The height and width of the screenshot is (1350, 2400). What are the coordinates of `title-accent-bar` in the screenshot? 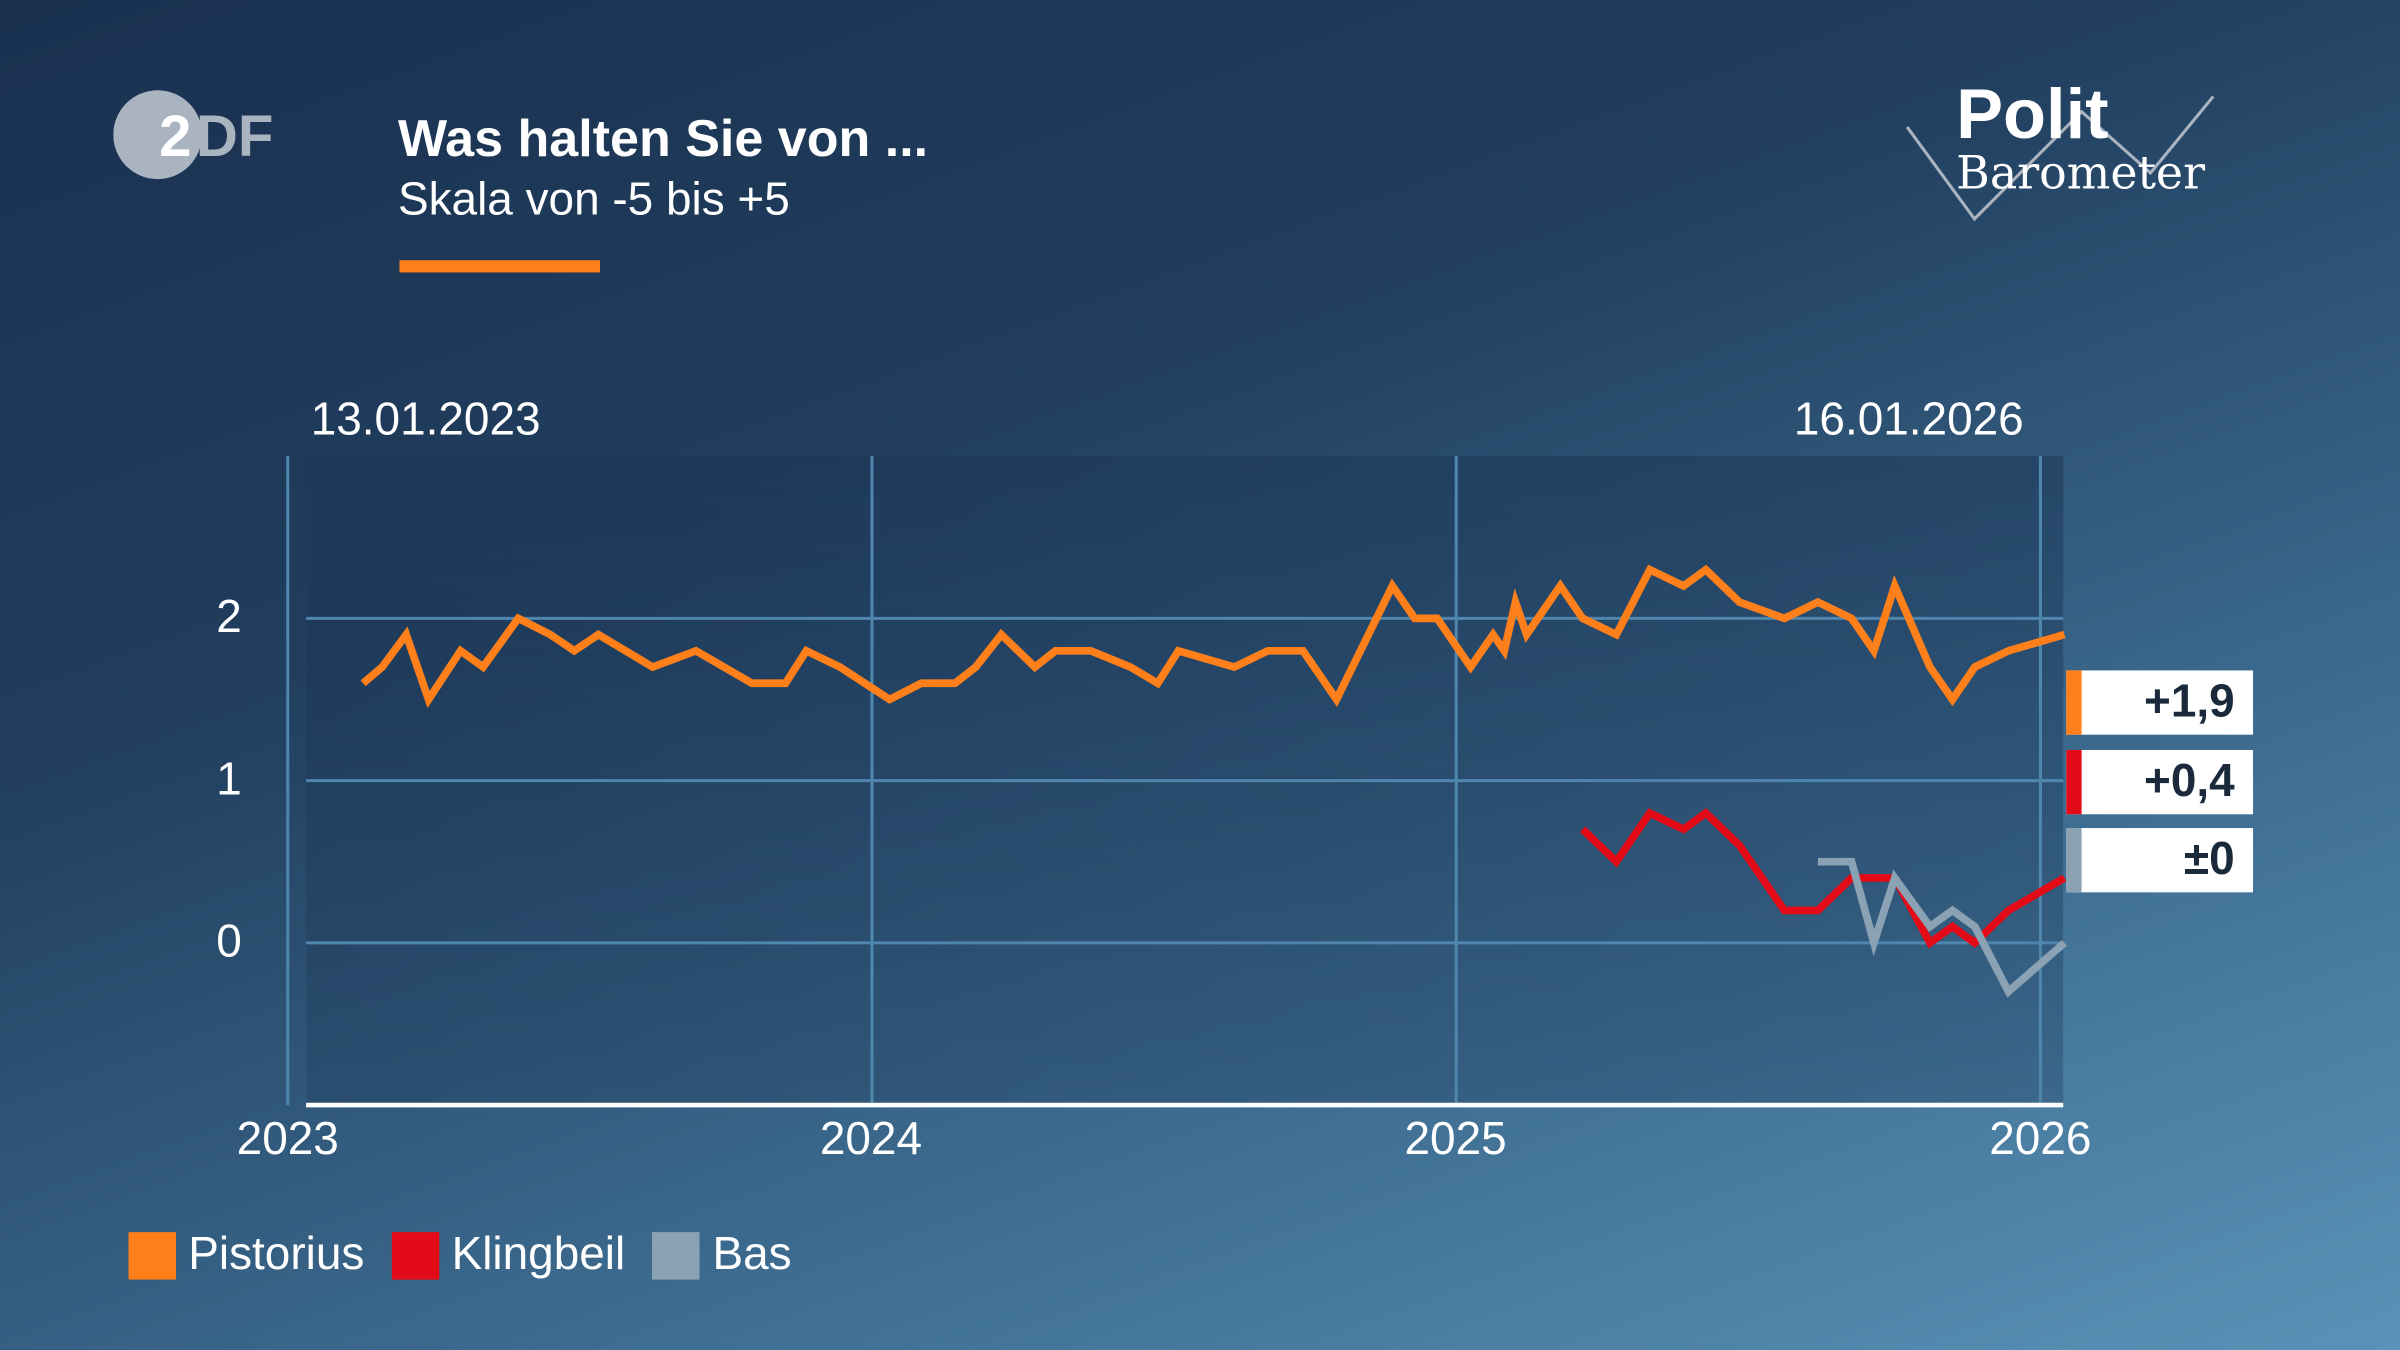 It's located at (499, 266).